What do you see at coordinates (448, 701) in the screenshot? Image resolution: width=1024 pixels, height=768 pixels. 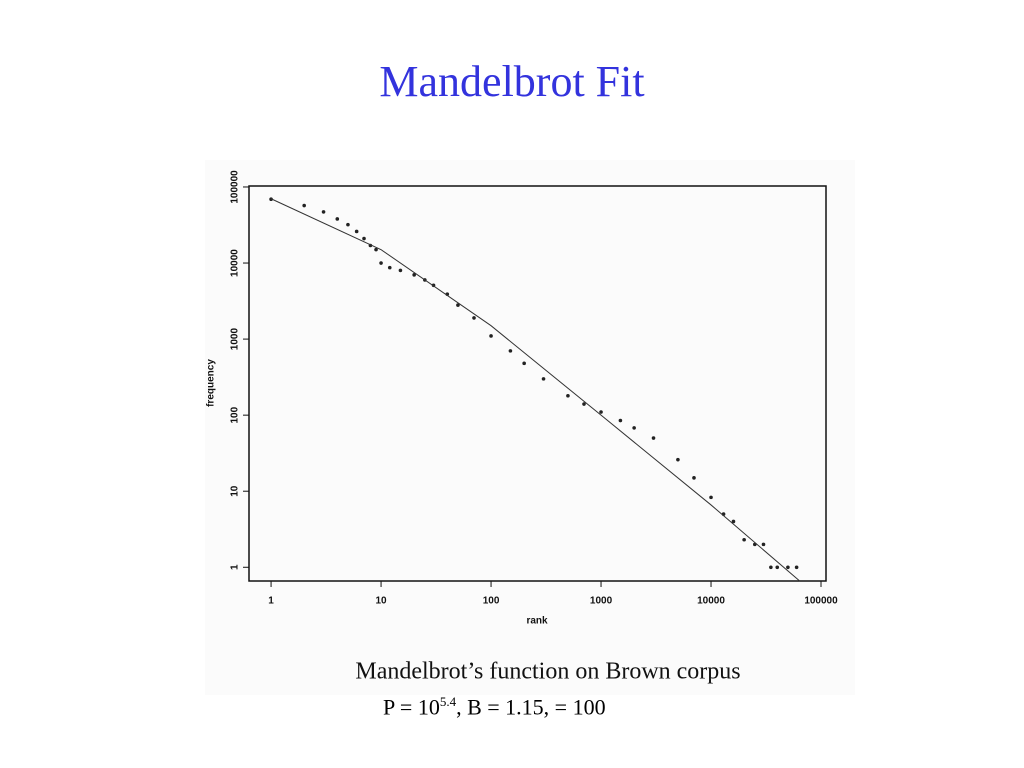 I see `formula-exponent: 5.4` at bounding box center [448, 701].